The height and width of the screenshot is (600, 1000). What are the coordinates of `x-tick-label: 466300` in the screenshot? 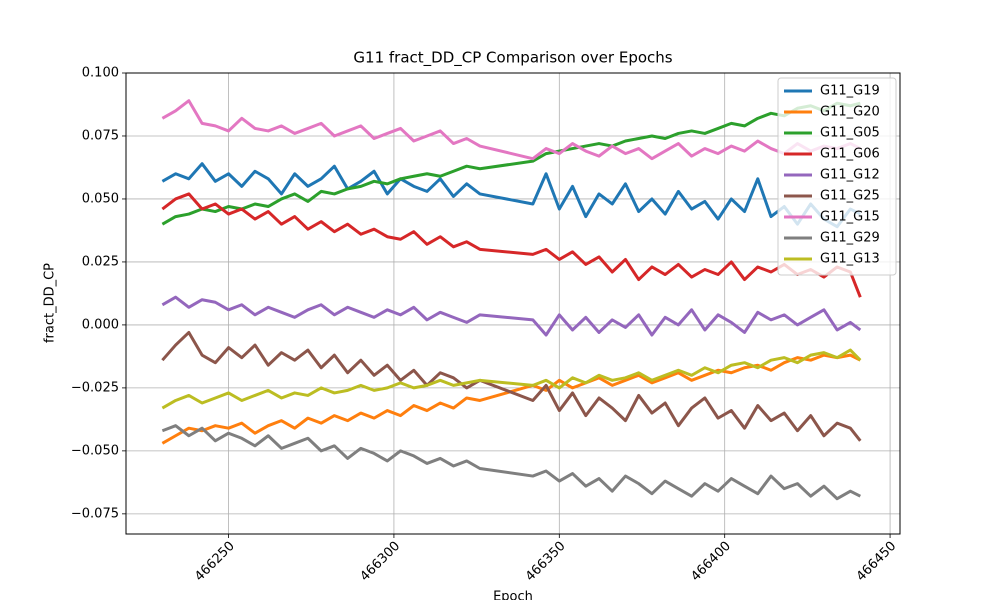 It's located at (381, 562).